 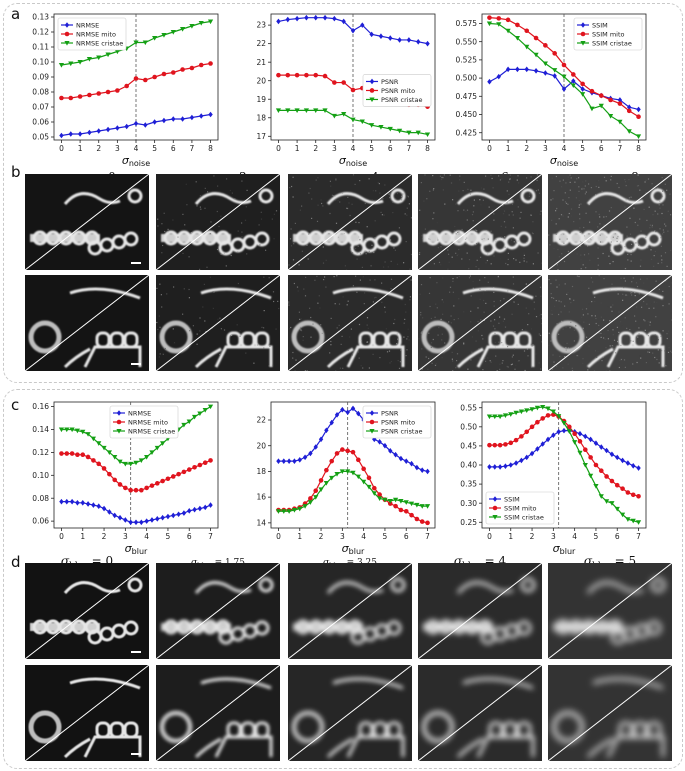 I want to click on y-tick-label: 20, so click(x=261, y=445).